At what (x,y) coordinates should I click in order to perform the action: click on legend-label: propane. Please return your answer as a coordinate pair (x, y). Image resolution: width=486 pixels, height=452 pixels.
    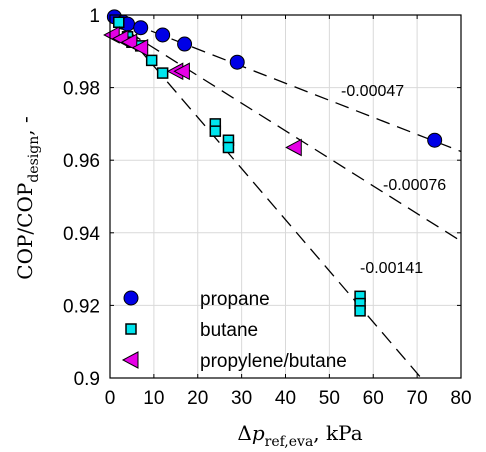
    Looking at the image, I should click on (235, 299).